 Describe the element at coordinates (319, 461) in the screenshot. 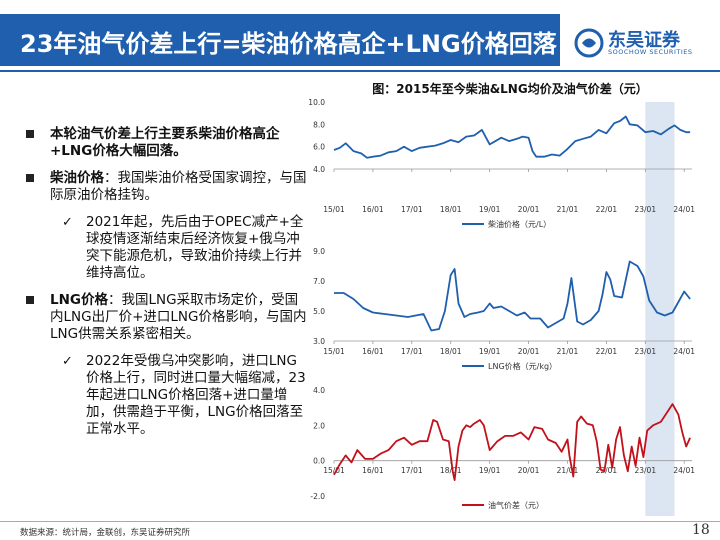

I see `y-tick-label: 0.0` at that location.